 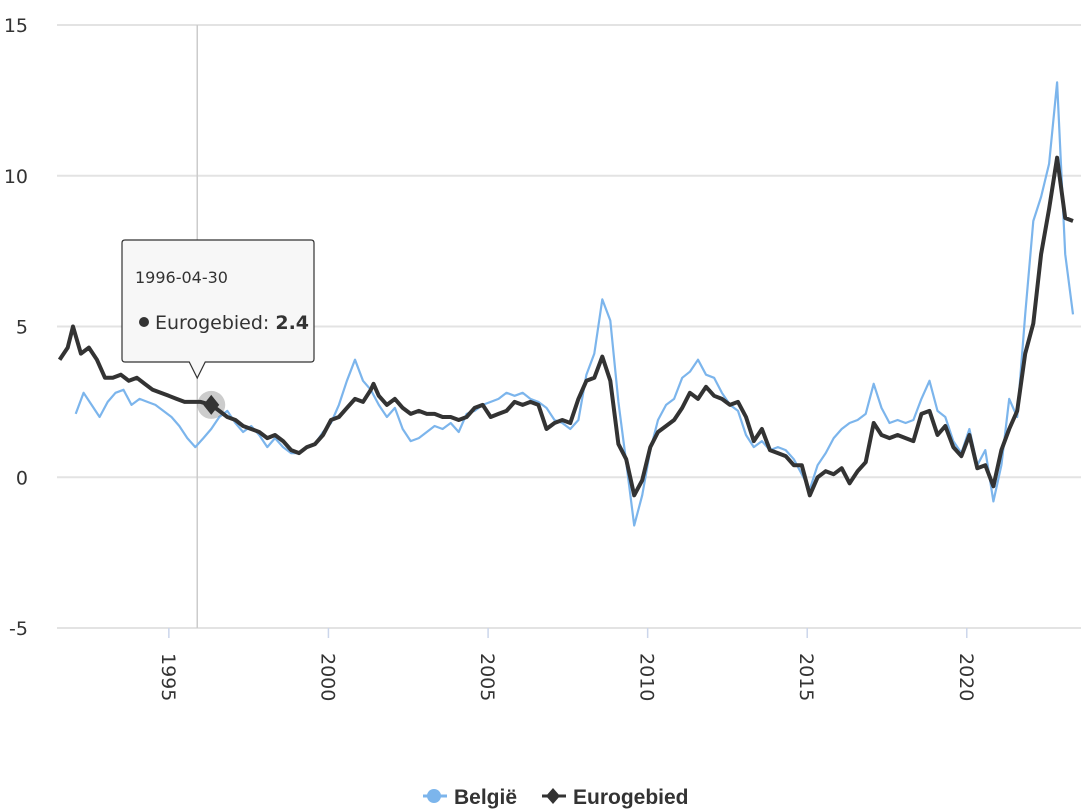 I want to click on x-tick-label: 2000, so click(x=327, y=677).